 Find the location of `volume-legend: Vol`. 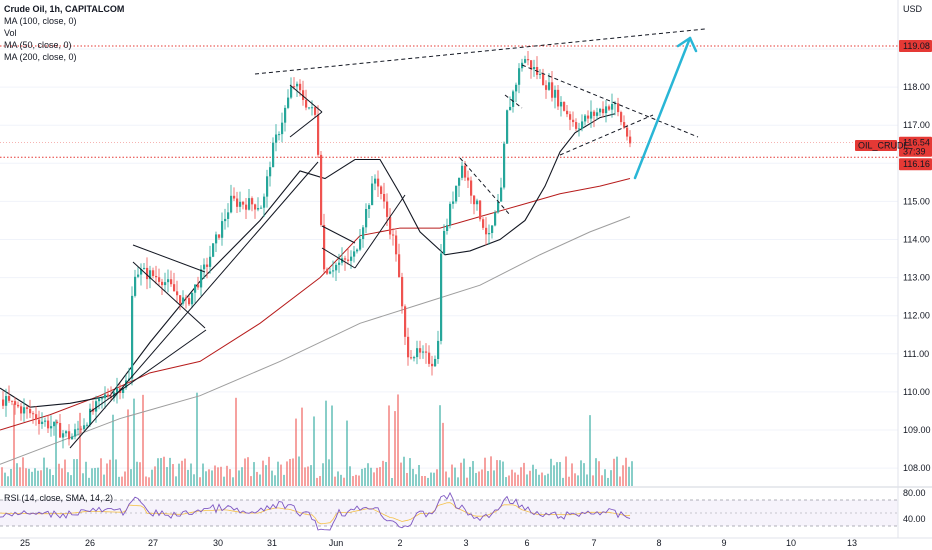

volume-legend: Vol is located at coordinates (10, 33).